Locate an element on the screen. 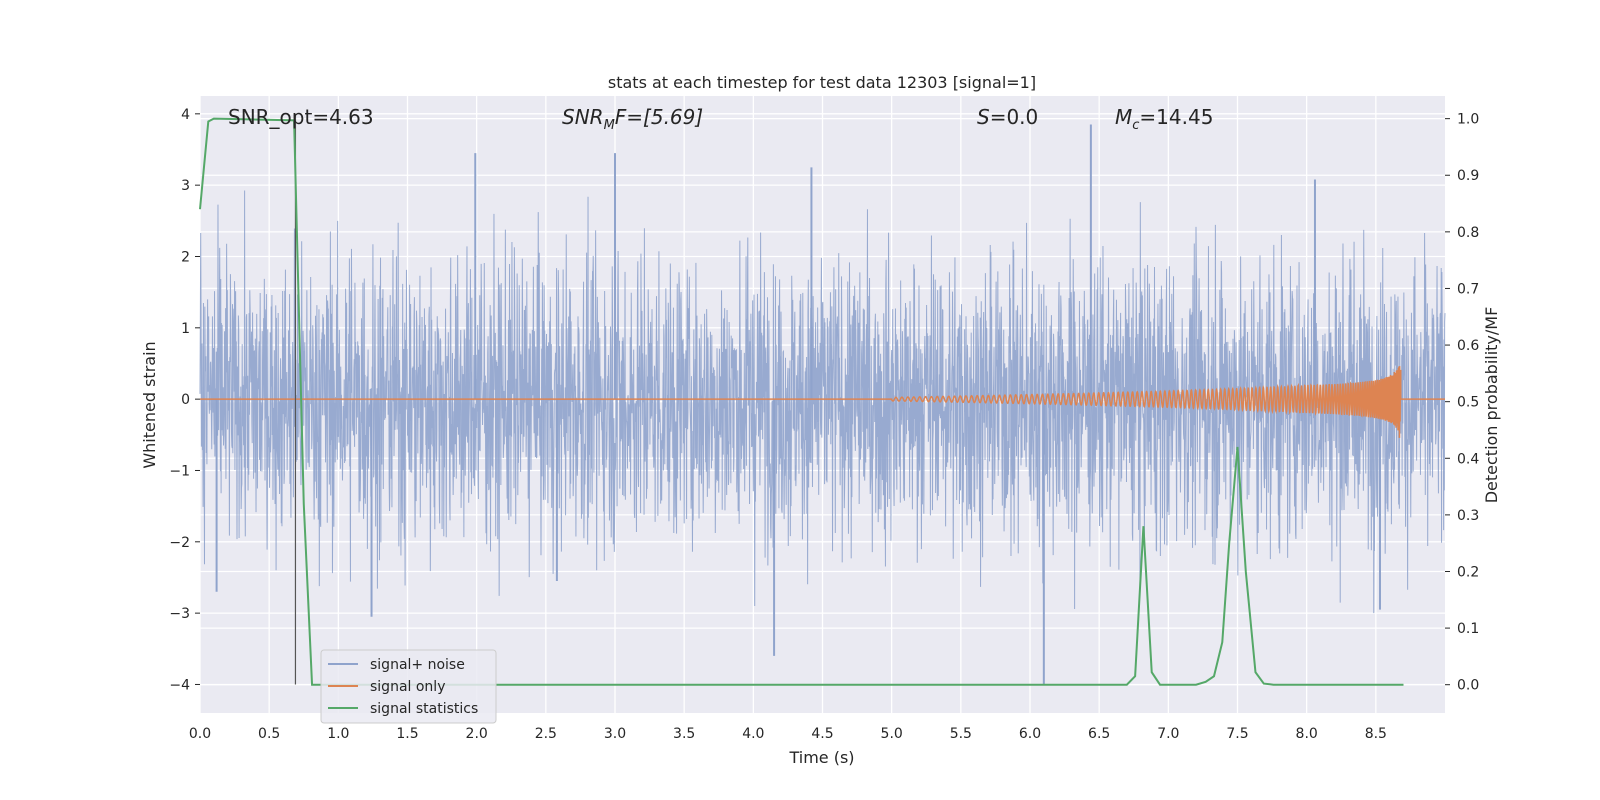  x-tick-label-12: 6.0 is located at coordinates (1030, 734).